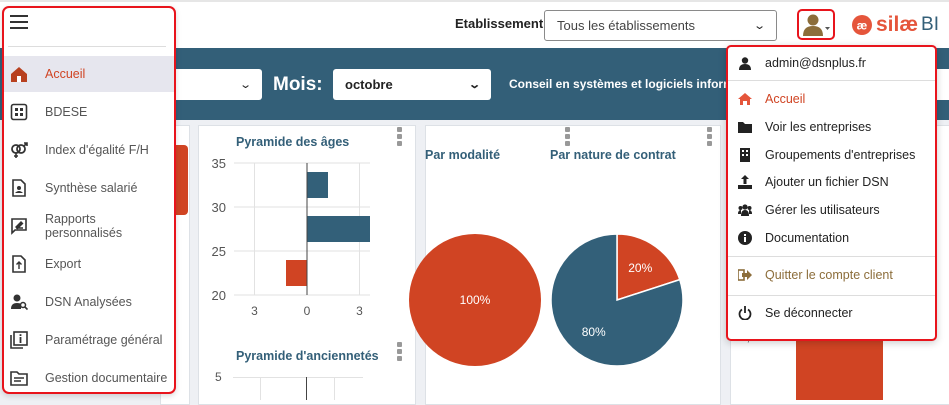  I want to click on menu-item-label: Quitter le compte client, so click(829, 275).